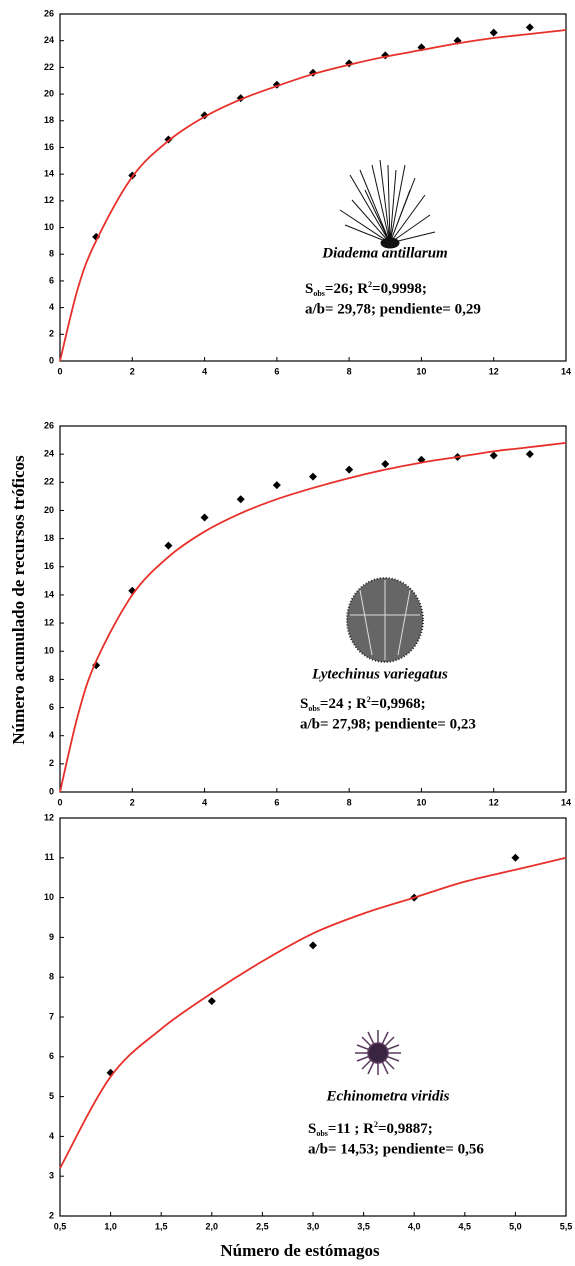  Describe the element at coordinates (388, 1096) in the screenshot. I see `species-name: Echinometra viridis` at that location.